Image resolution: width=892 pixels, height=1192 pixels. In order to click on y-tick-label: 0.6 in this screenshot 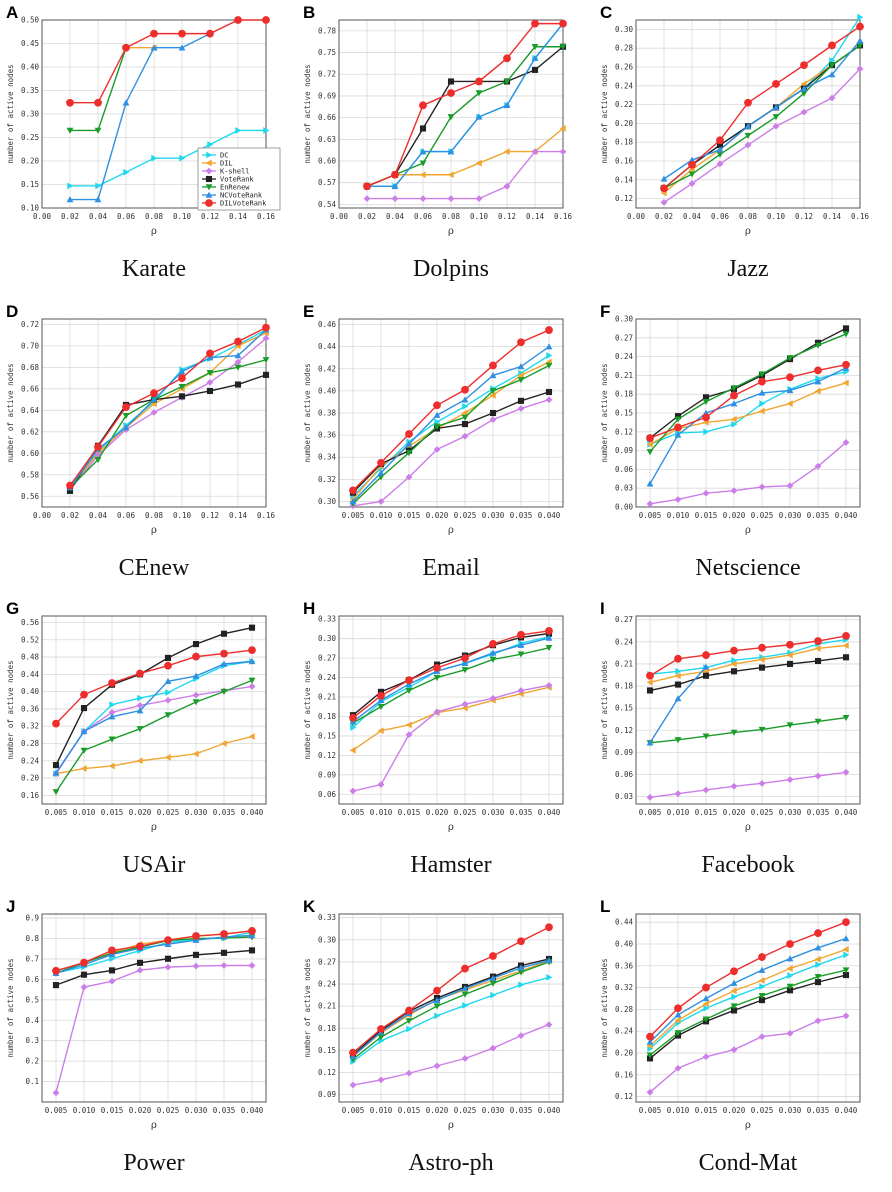, I will do `click(32, 979)`.